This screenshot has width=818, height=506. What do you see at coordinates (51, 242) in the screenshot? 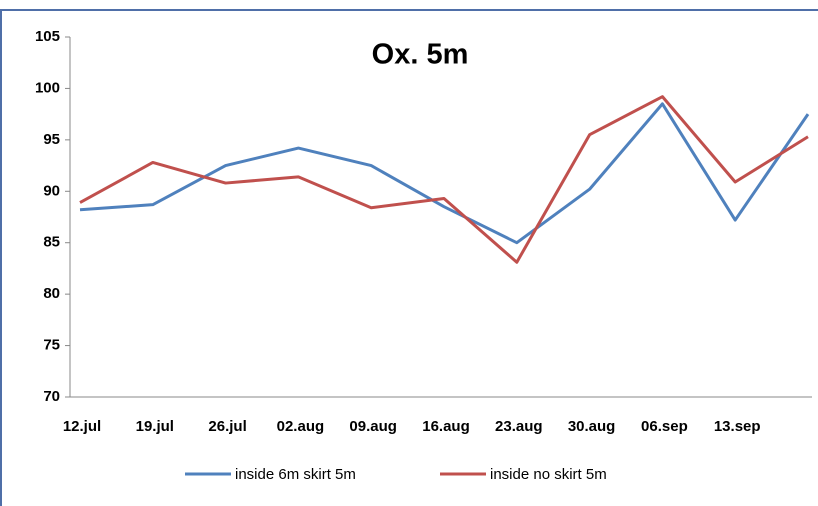
I see `y-tick-label: 85` at bounding box center [51, 242].